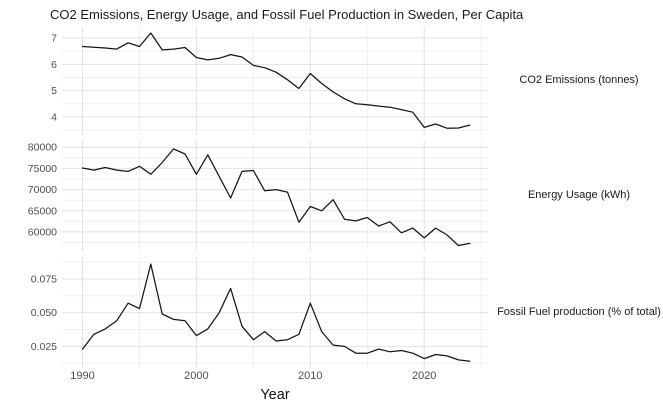  I want to click on y-axis-tick-label: 7, so click(54, 39).